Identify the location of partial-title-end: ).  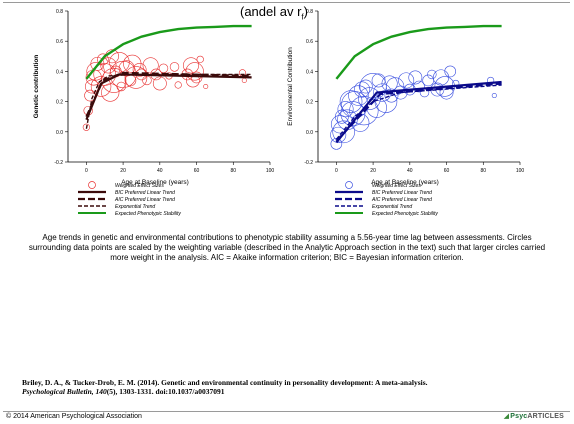
(305, 11).